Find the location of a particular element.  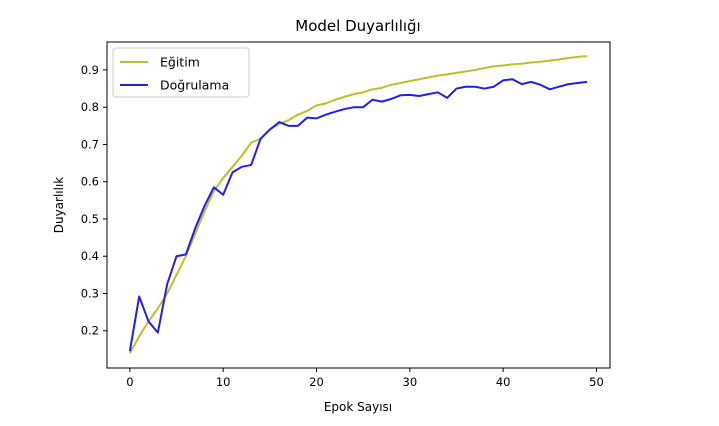

x-tick-label: 50 is located at coordinates (596, 382).